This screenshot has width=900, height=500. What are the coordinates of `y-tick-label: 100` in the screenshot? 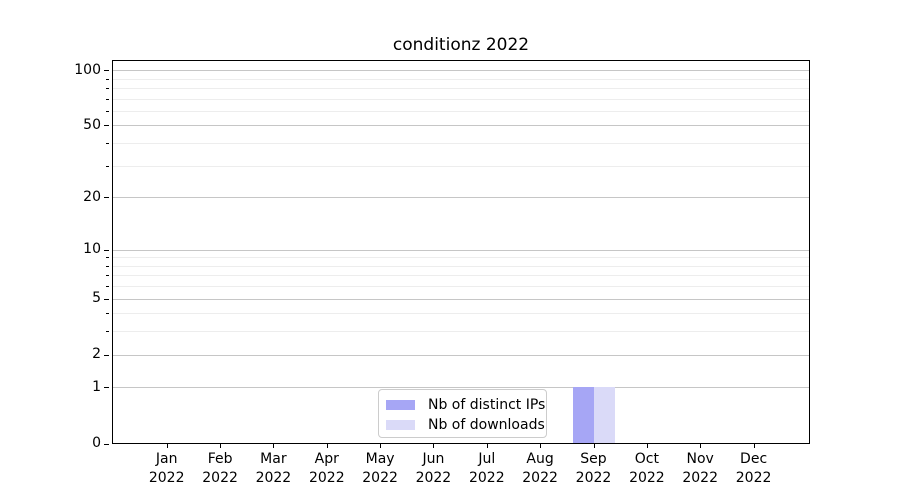 It's located at (87, 69).